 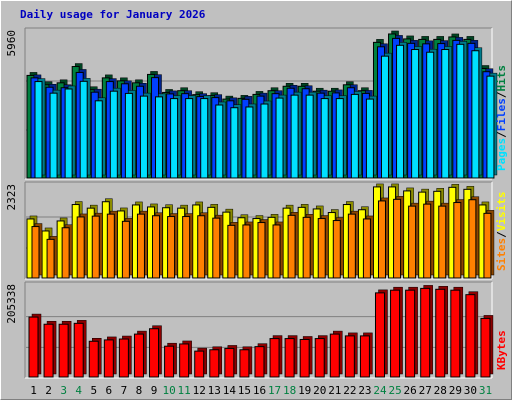 What do you see at coordinates (48, 390) in the screenshot?
I see `x-tick-label-2: 2` at bounding box center [48, 390].